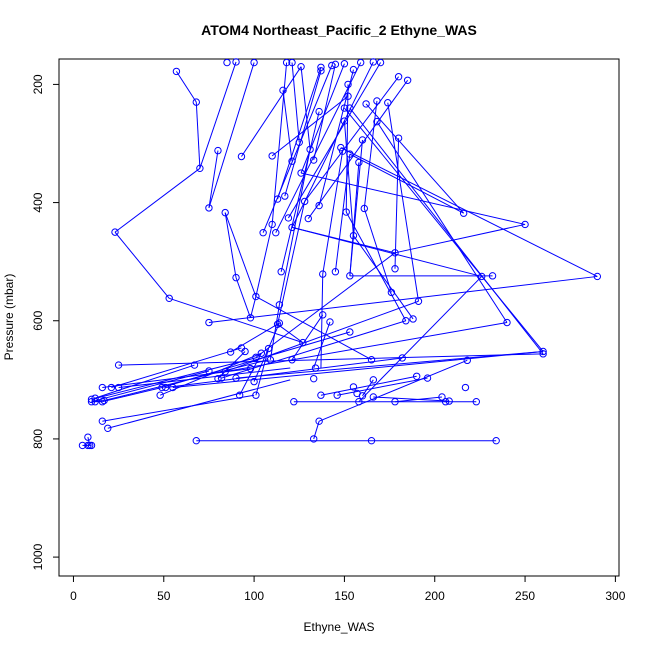 This screenshot has height=650, width=650. What do you see at coordinates (339, 627) in the screenshot?
I see `x-axis-label: Ethyne_WAS` at bounding box center [339, 627].